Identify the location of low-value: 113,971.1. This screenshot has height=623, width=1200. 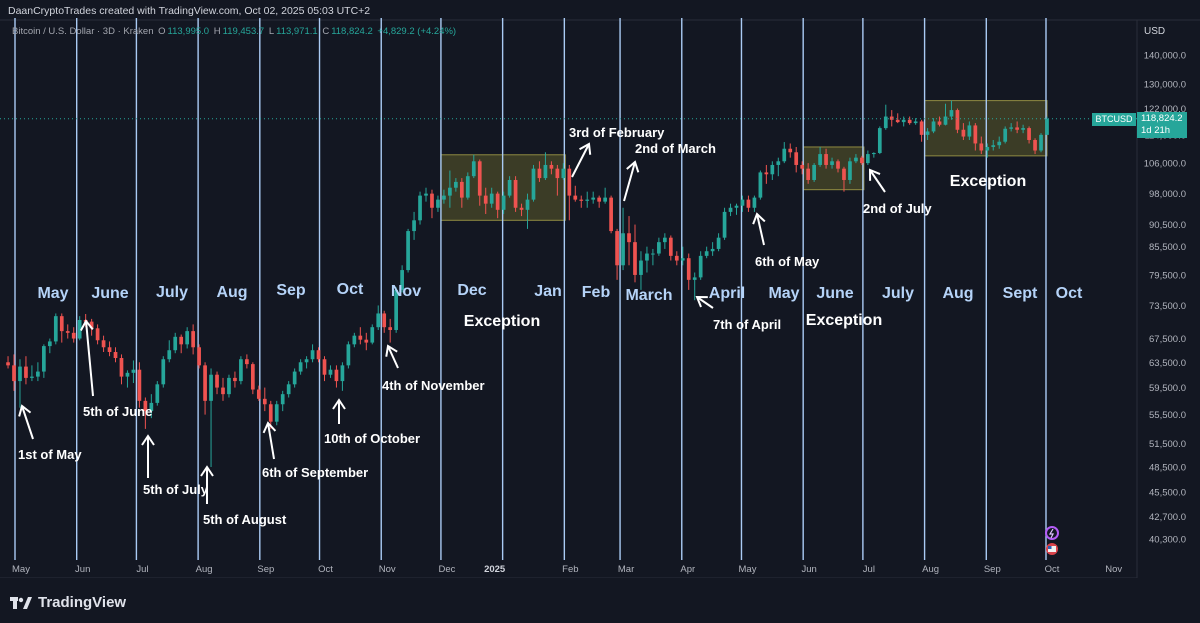
(297, 31).